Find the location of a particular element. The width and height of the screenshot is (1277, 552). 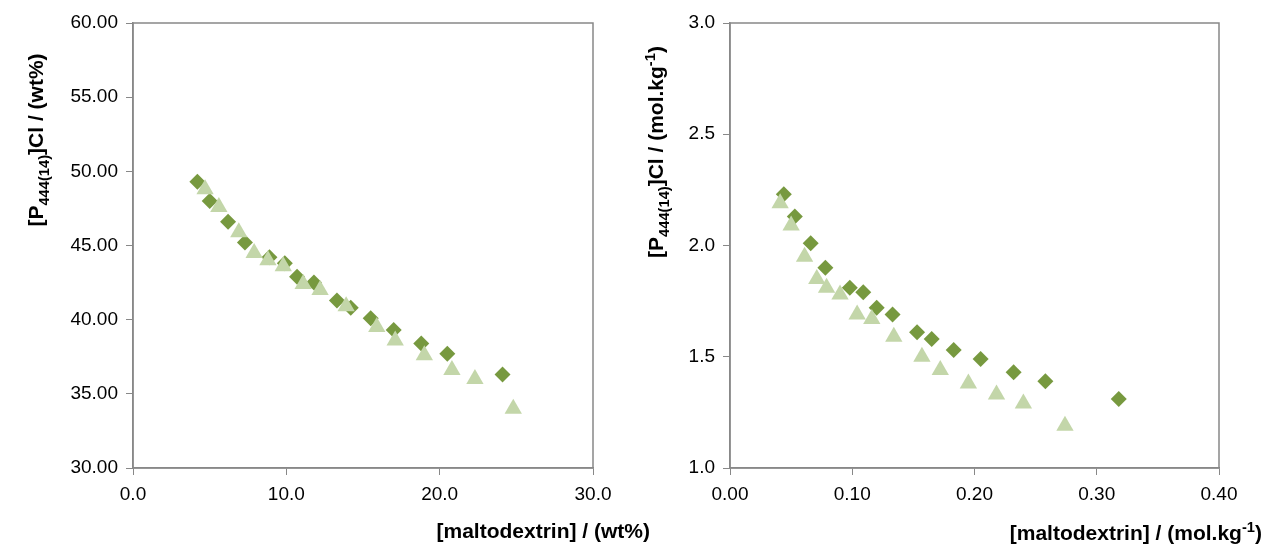

x-tick-label: 0.00 is located at coordinates (730, 493).